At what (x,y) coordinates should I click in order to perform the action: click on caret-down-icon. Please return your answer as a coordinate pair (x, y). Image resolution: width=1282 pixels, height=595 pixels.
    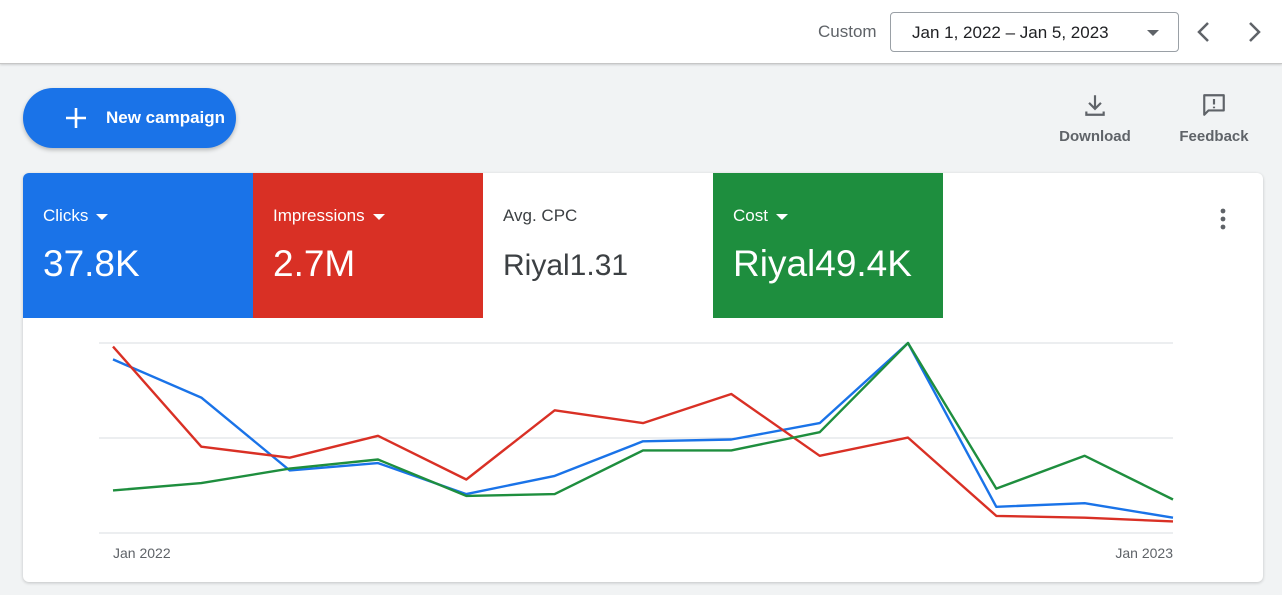
    Looking at the image, I should click on (1153, 33).